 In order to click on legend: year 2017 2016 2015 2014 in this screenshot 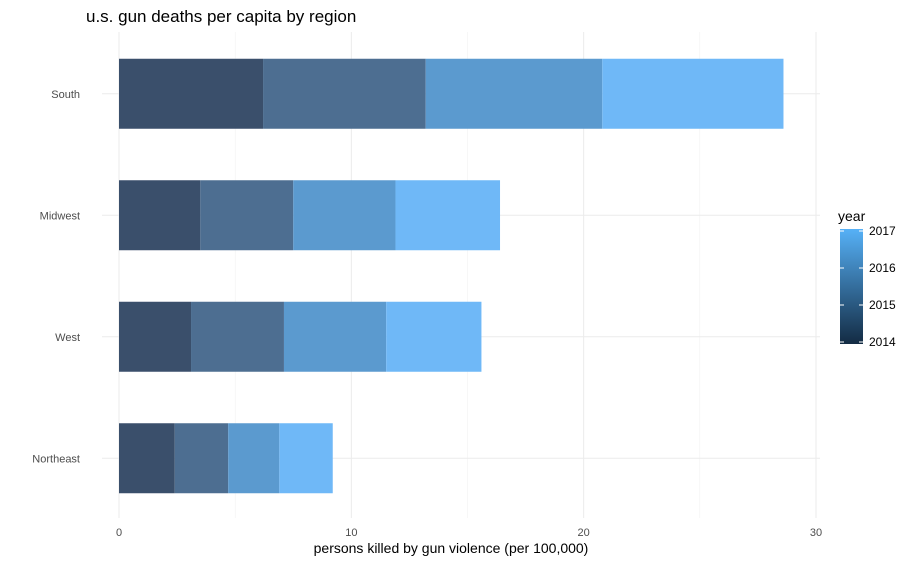, I will do `click(867, 278)`.